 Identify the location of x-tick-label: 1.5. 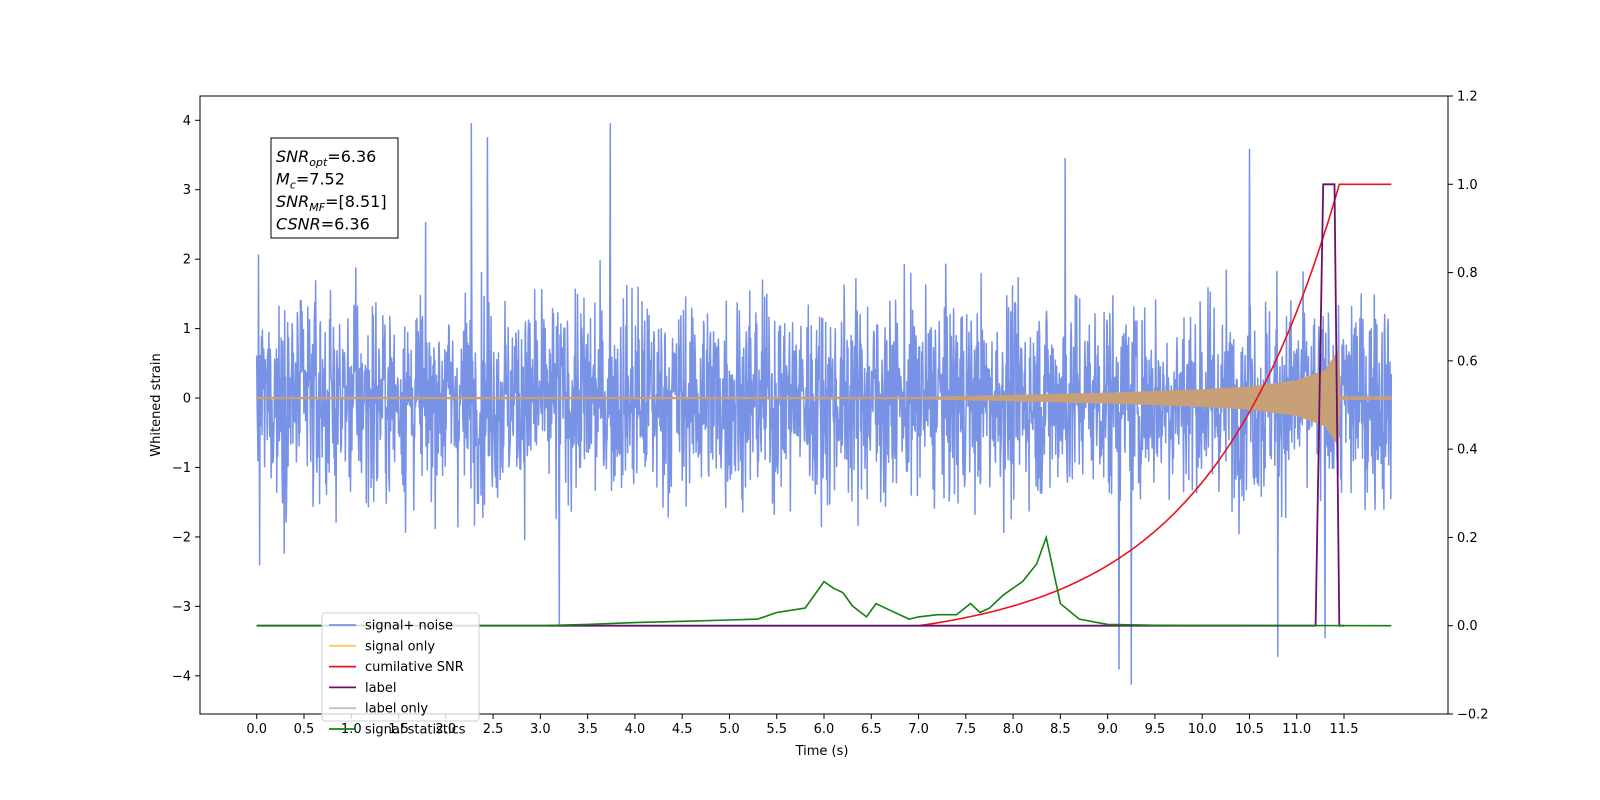
(398, 729).